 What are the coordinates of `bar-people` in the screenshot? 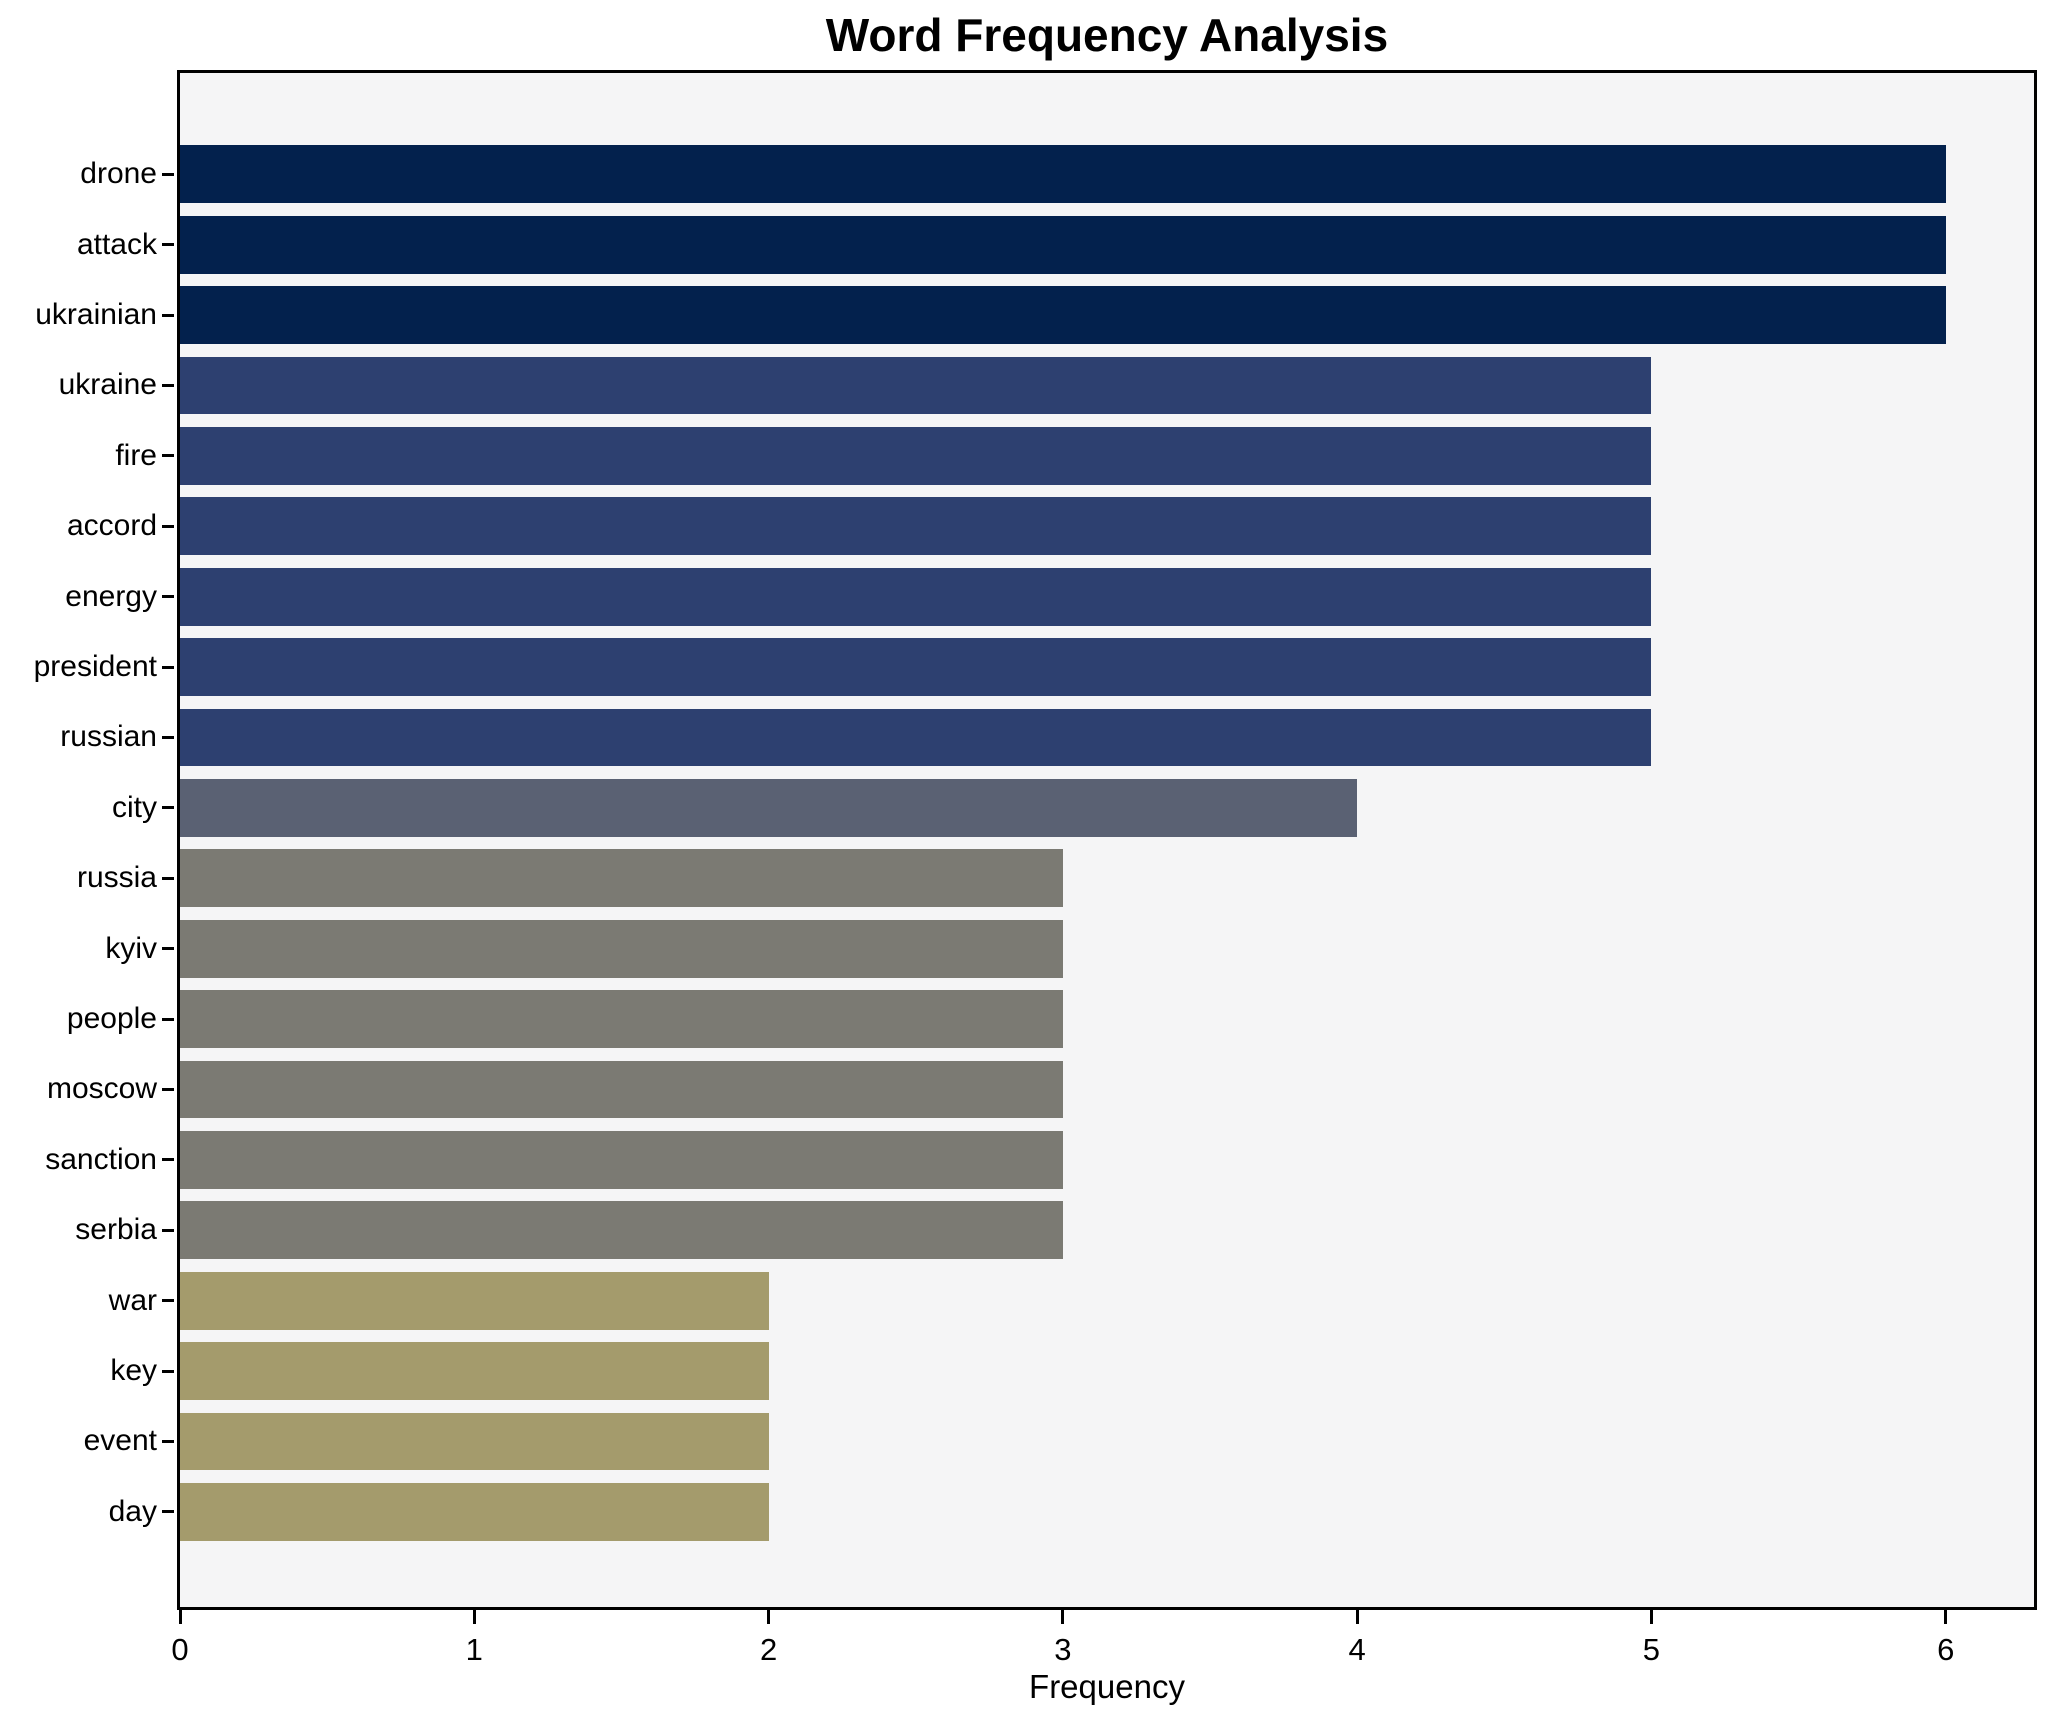 It's located at (621, 1019).